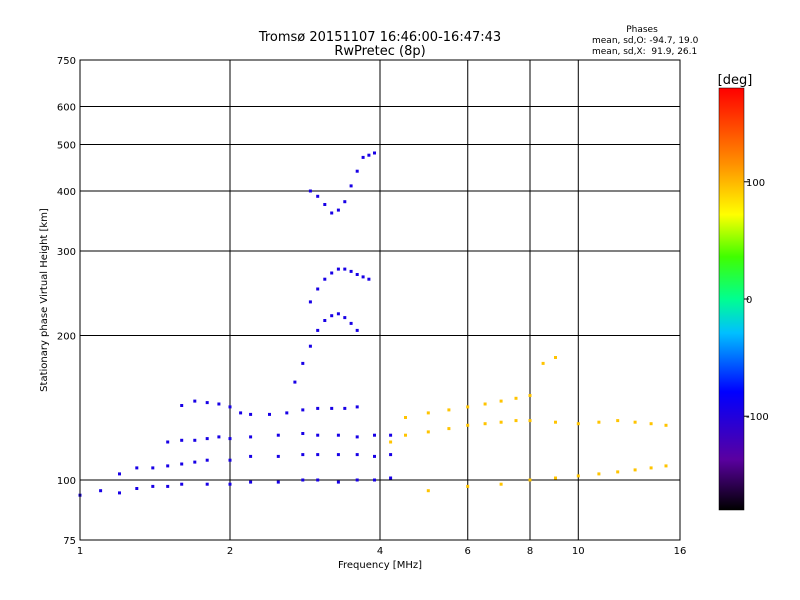 The height and width of the screenshot is (600, 800). I want to click on colorbar-tick-label: 100, so click(755, 183).